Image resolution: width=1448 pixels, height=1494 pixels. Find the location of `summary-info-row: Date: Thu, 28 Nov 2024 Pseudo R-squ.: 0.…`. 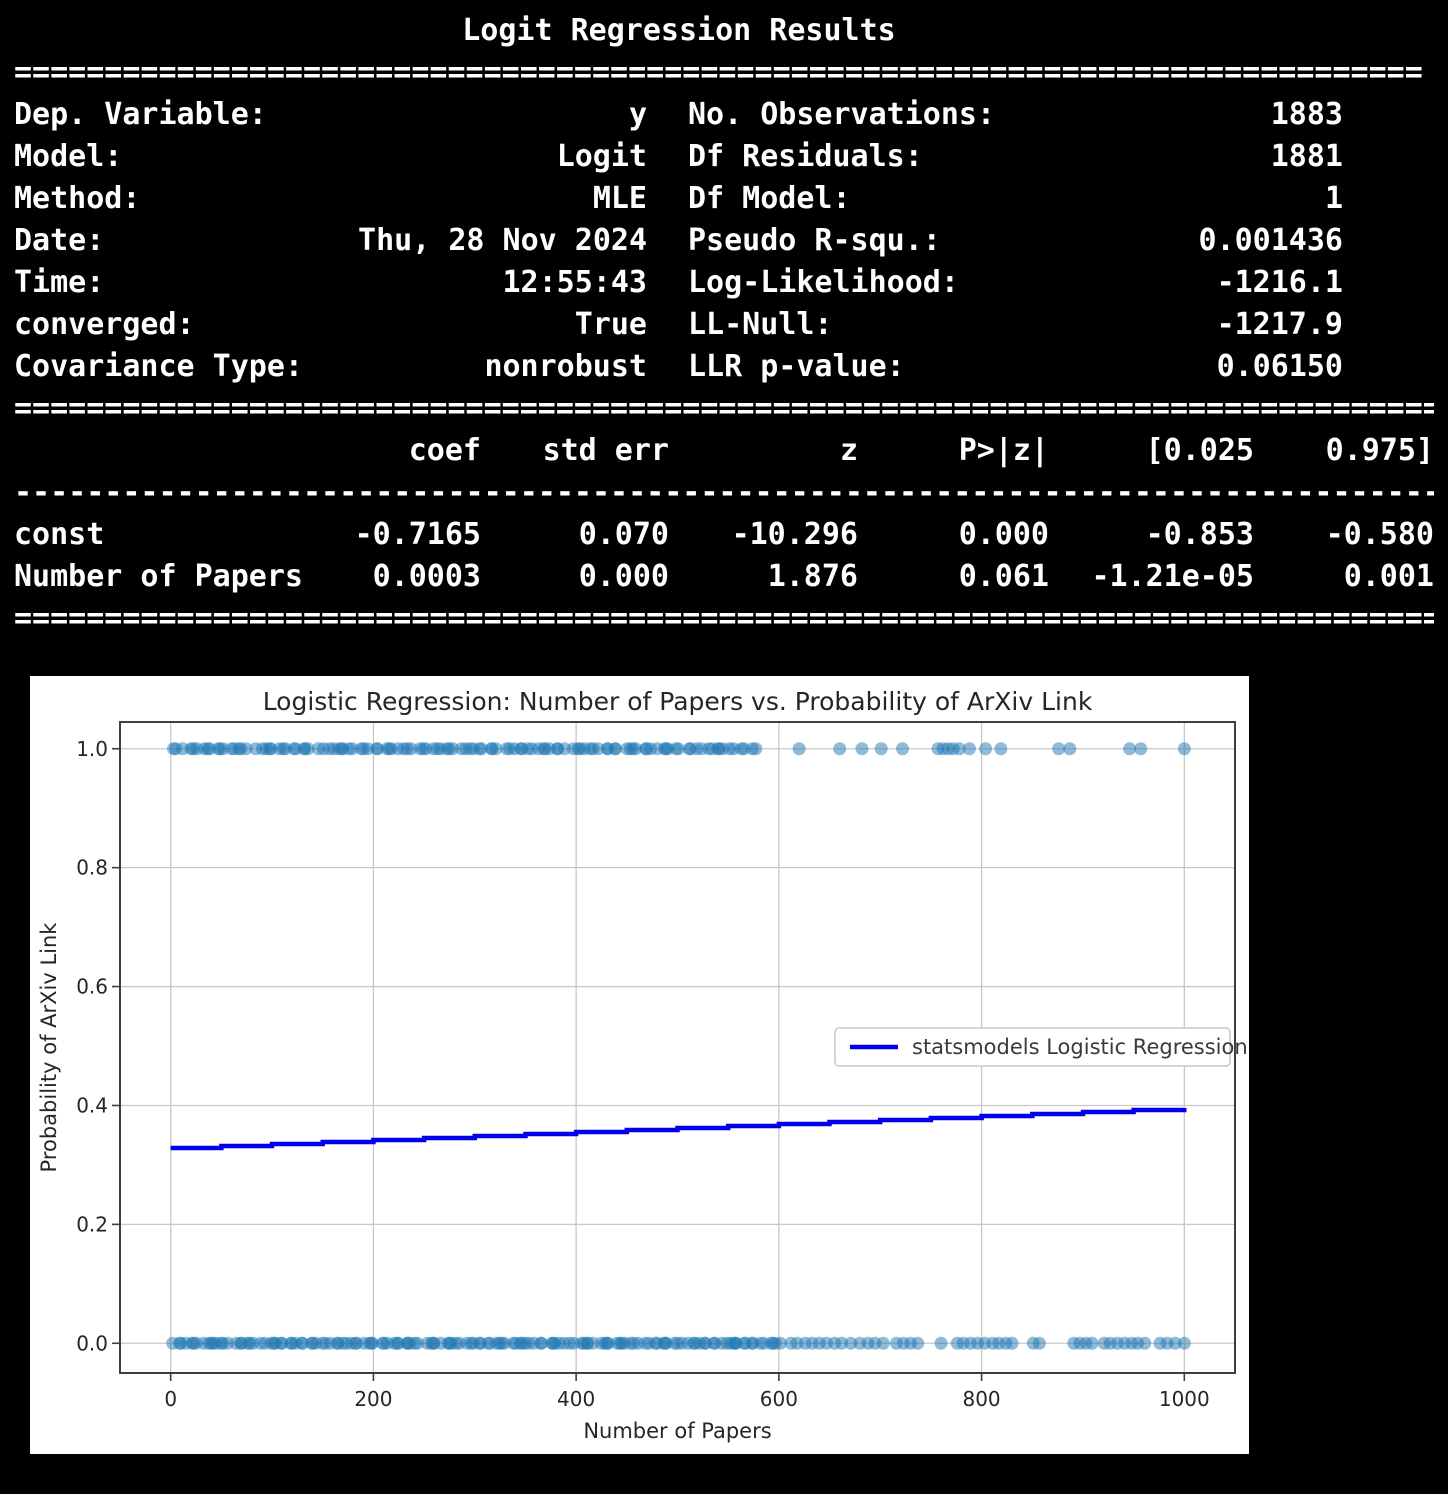

summary-info-row: Date: Thu, 28 Nov 2024 Pseudo R-squ.: 0.… is located at coordinates (724, 241).